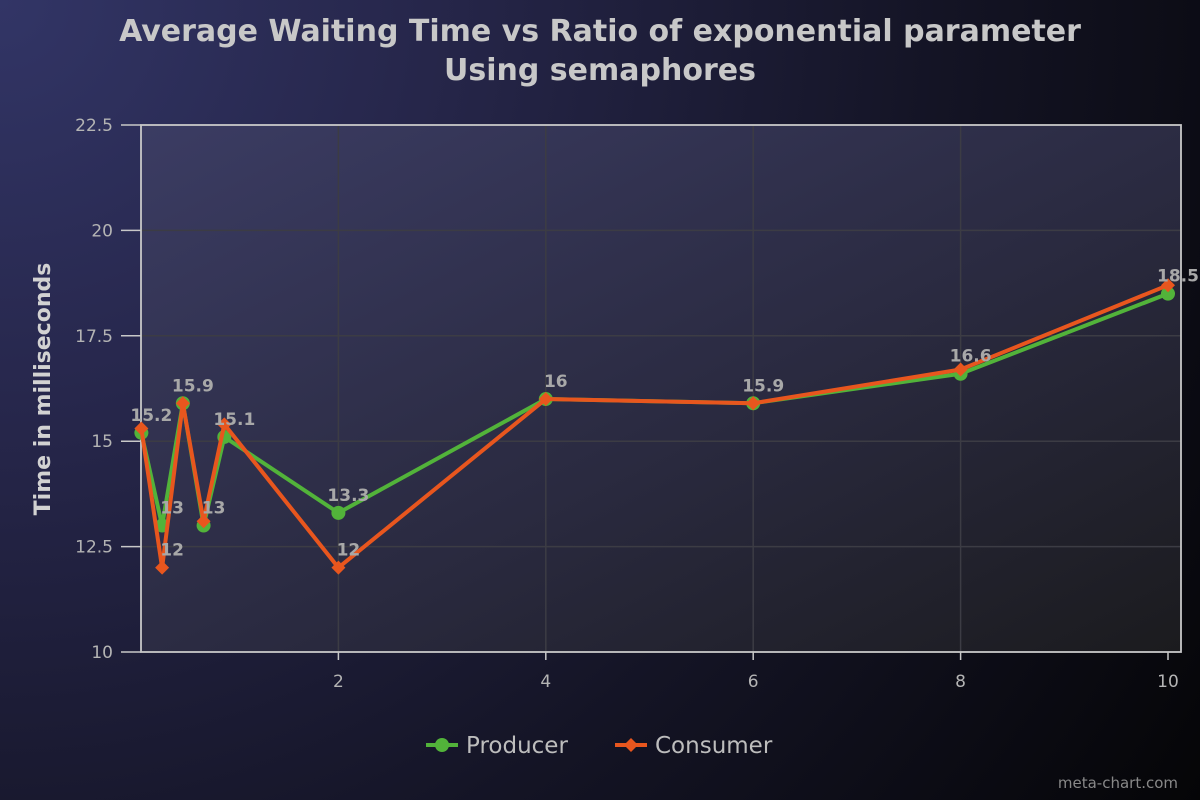 The image size is (1200, 800). I want to click on x-tick-label: 2, so click(338, 682).